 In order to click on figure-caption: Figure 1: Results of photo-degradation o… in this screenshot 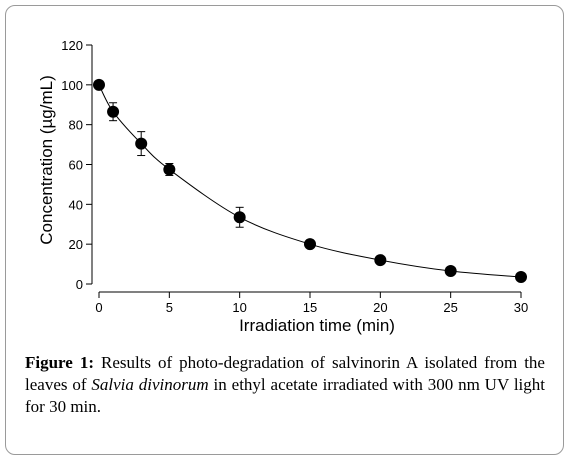, I will do `click(285, 385)`.